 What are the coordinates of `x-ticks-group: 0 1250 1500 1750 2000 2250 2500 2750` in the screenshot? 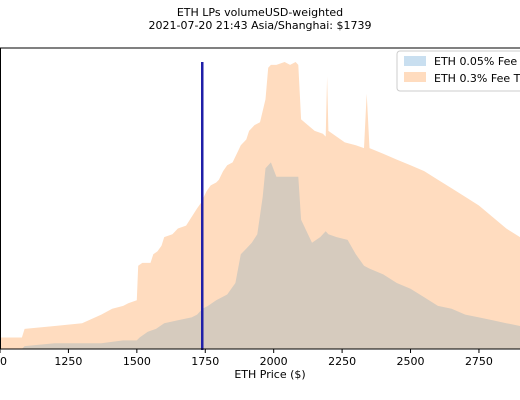 It's located at (246, 358).